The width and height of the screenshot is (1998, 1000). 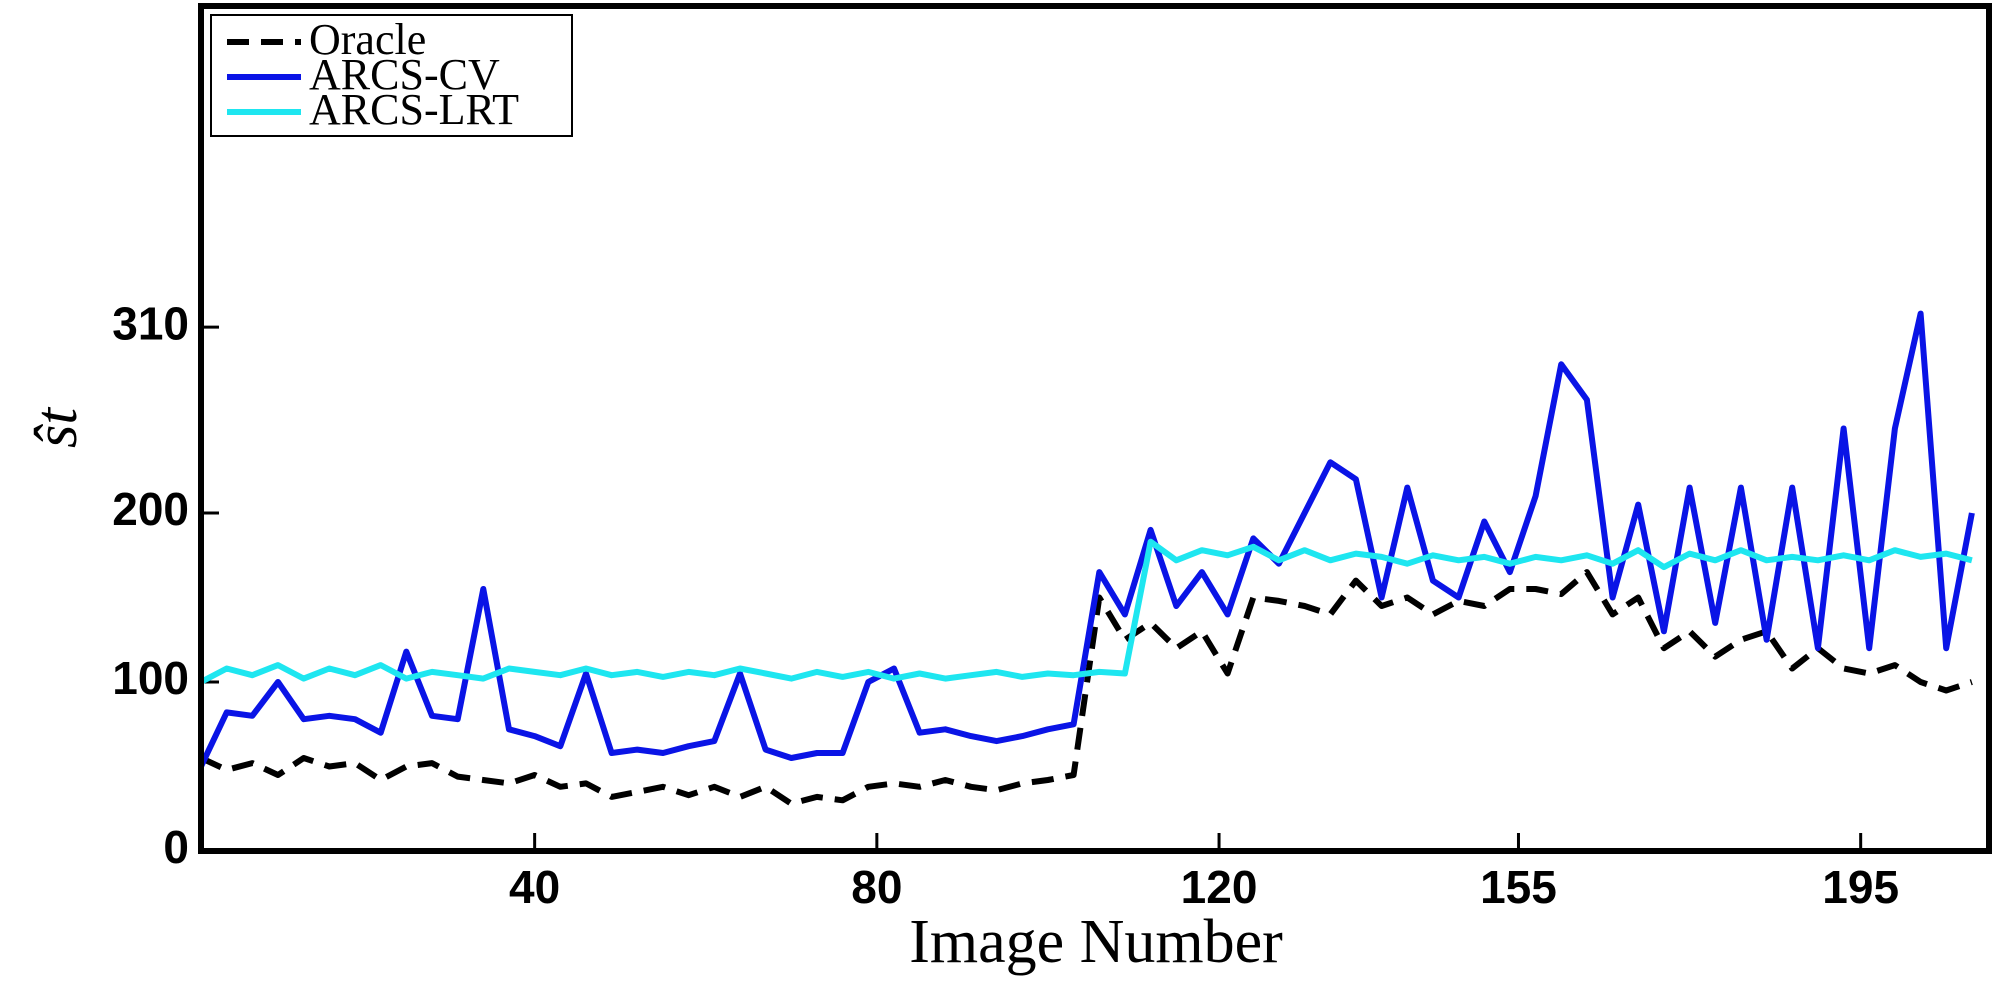 I want to click on y-tick-label: 100, so click(x=150, y=678).